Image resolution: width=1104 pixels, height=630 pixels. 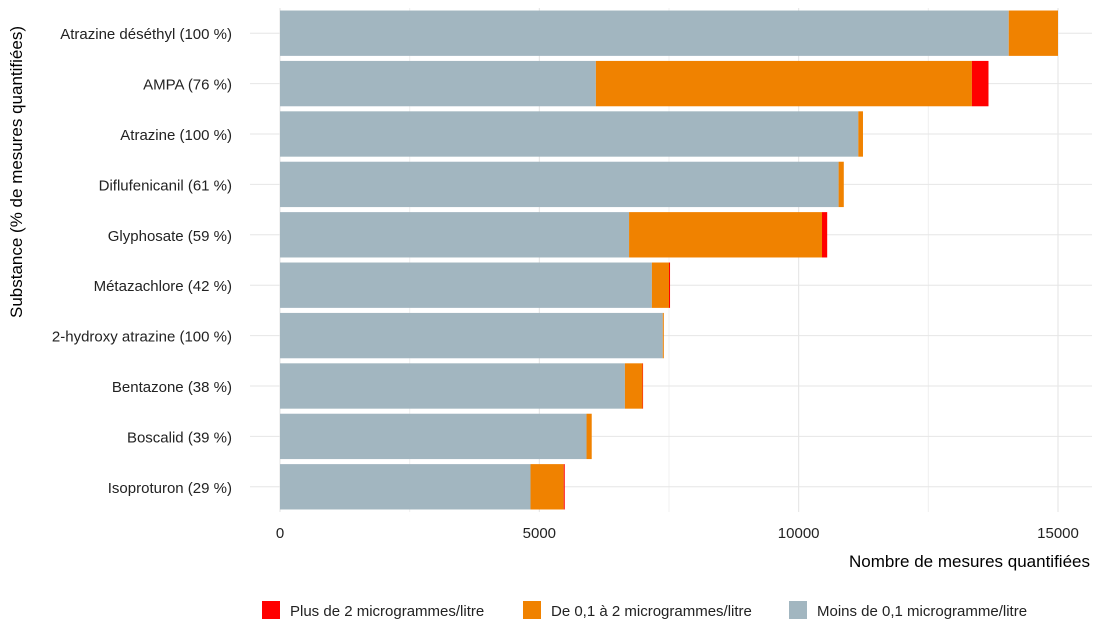 What do you see at coordinates (179, 437) in the screenshot?
I see `category-label: Boscalid (39 %)` at bounding box center [179, 437].